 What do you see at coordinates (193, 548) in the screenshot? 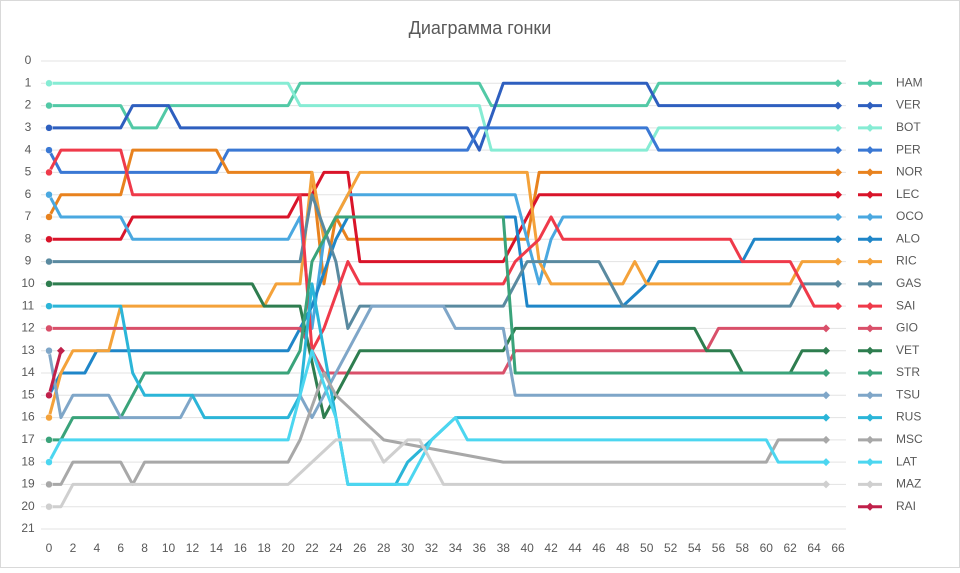
I see `x-tick-label: 12` at bounding box center [193, 548].